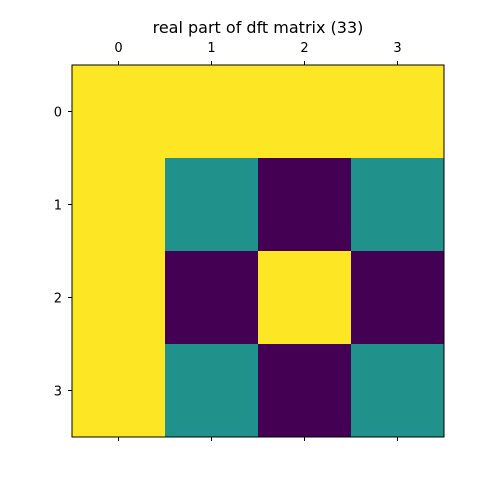 The height and width of the screenshot is (480, 480). Describe the element at coordinates (119, 391) in the screenshot. I see `heatmap-cell-r3-c0` at that location.